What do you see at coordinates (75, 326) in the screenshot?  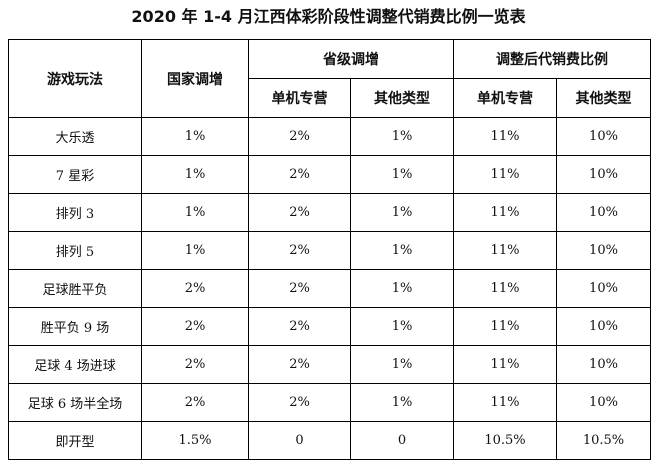 I see `cell-game: 胜平负 9 场` at bounding box center [75, 326].